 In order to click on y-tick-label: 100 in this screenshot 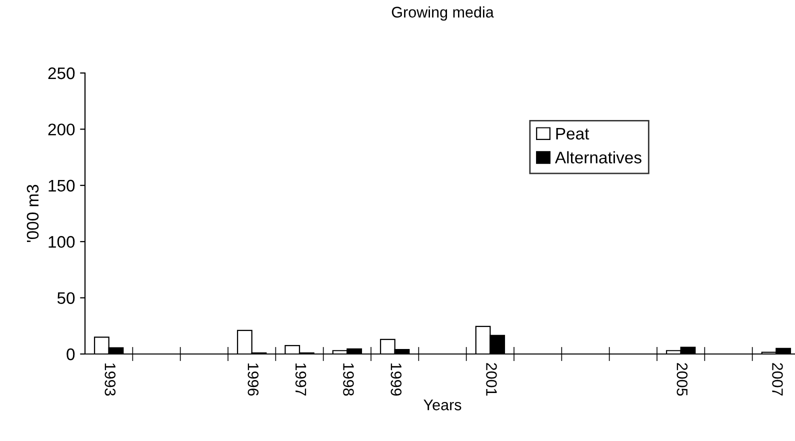, I will do `click(61, 242)`.